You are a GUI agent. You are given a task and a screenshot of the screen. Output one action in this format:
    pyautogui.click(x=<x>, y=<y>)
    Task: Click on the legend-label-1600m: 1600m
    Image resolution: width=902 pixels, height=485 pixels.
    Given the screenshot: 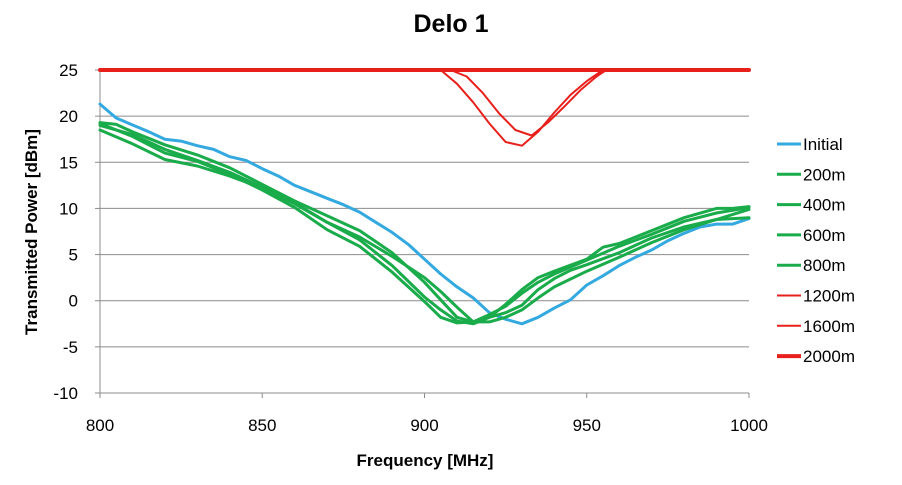 What is the action you would take?
    pyautogui.click(x=829, y=326)
    